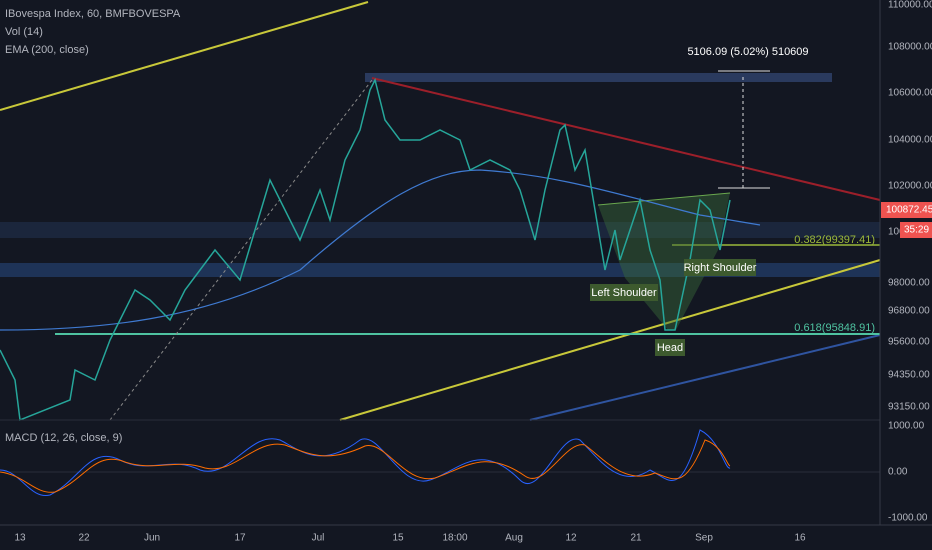 Image resolution: width=932 pixels, height=550 pixels. What do you see at coordinates (909, 342) in the screenshot?
I see `price-label: 95600.00` at bounding box center [909, 342].